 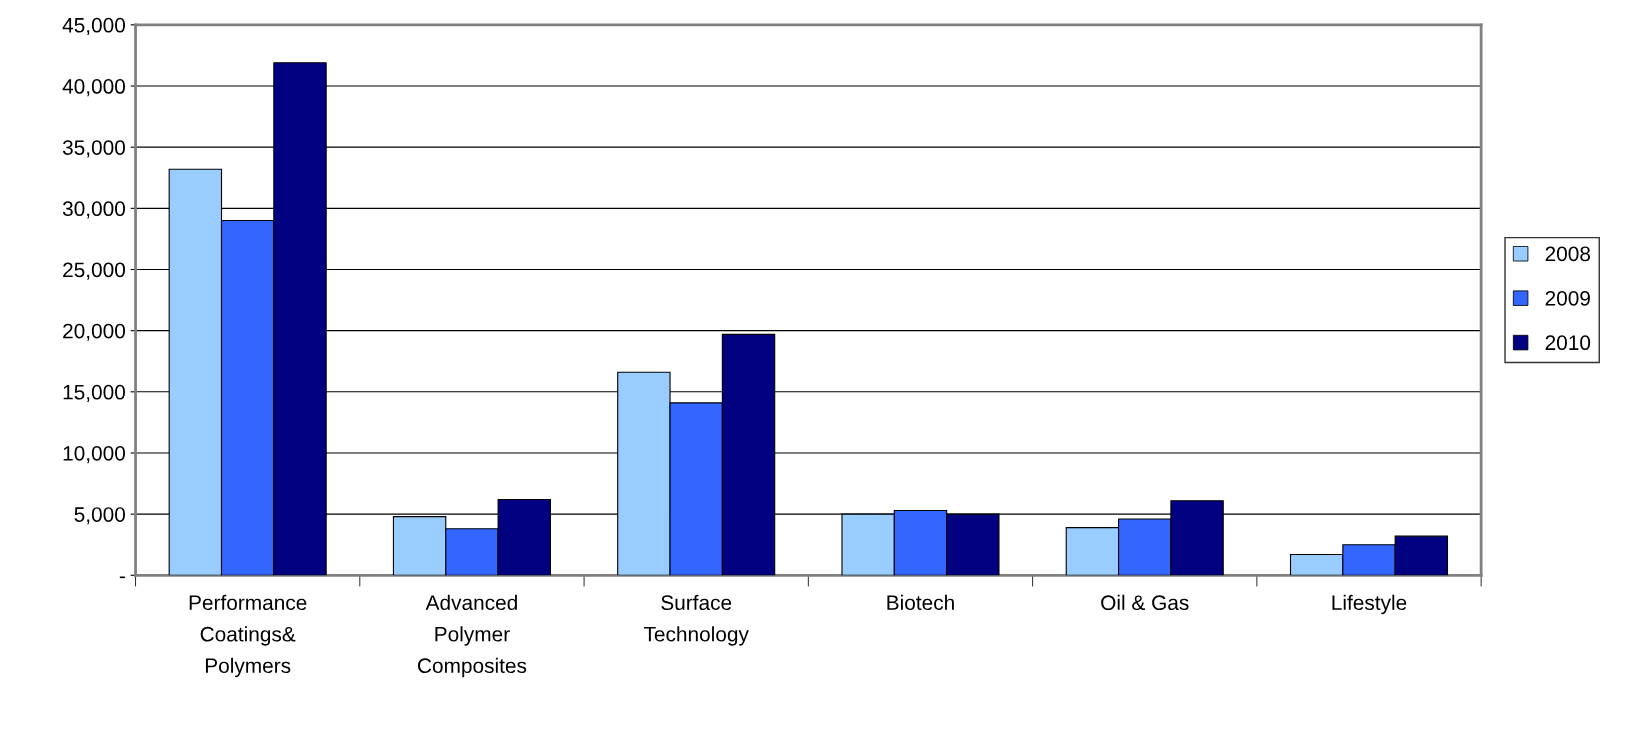 I want to click on y-tick-label: 40,000, so click(x=94, y=88).